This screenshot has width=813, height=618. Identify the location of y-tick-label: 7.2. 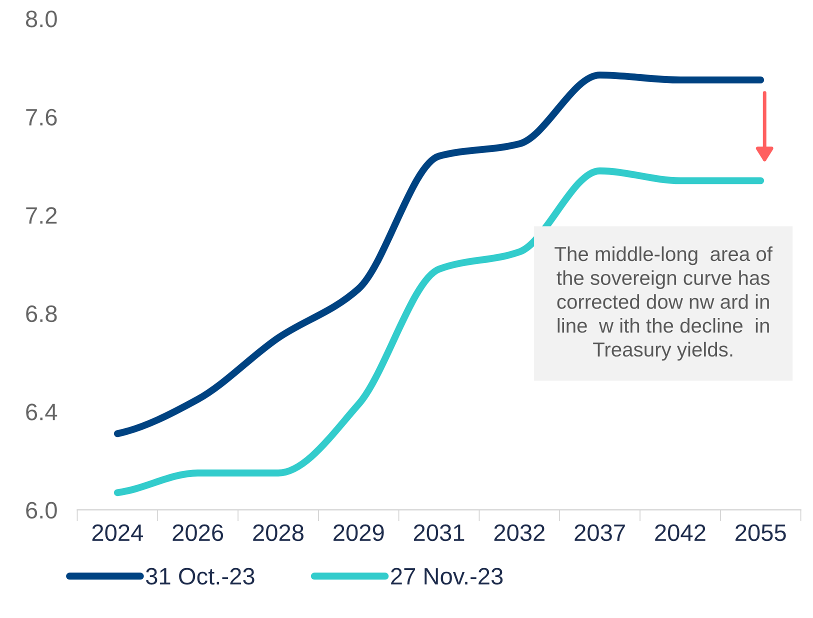
(41, 215).